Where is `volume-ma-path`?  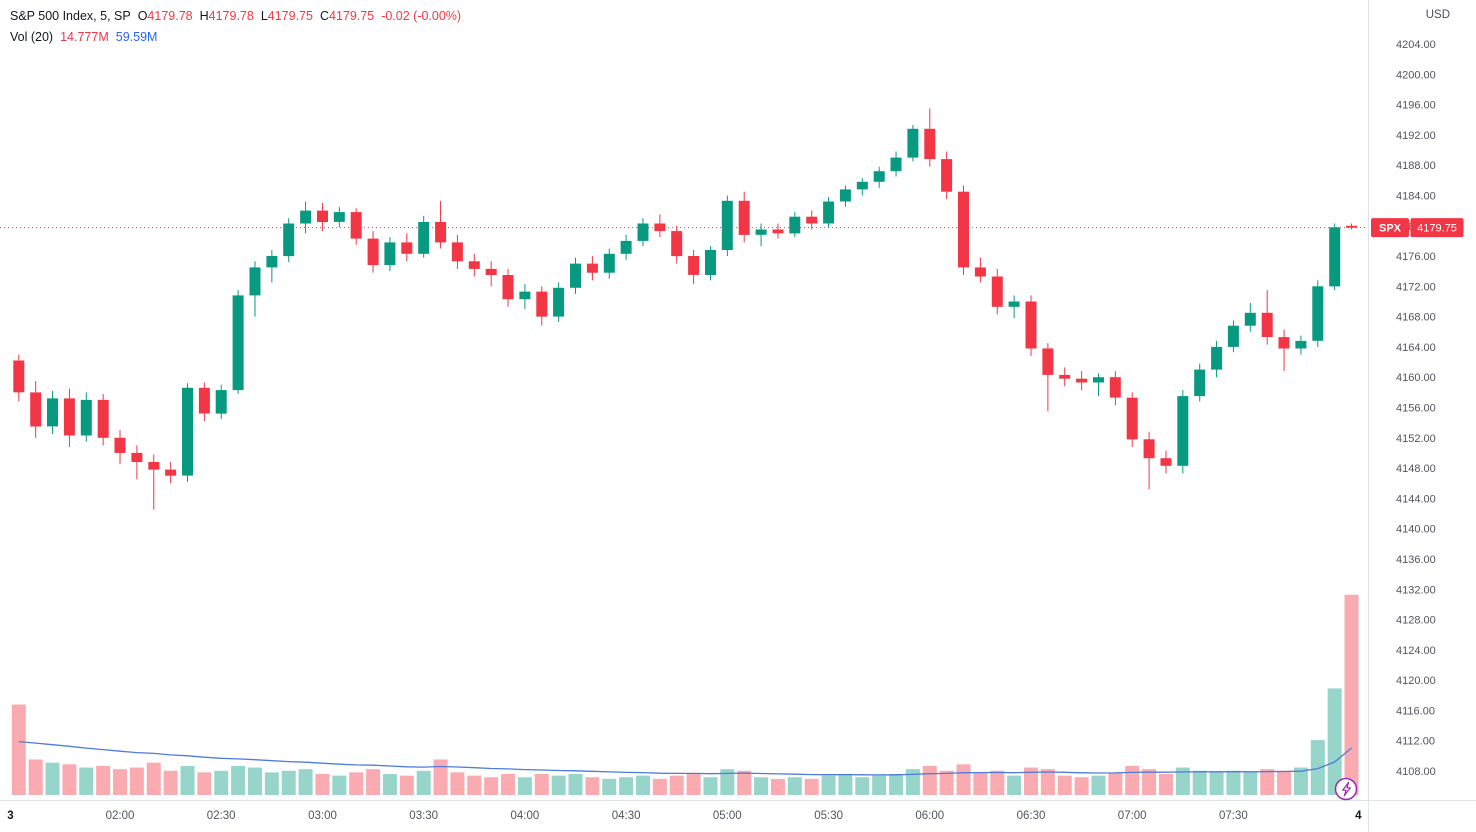 volume-ma-path is located at coordinates (685, 758).